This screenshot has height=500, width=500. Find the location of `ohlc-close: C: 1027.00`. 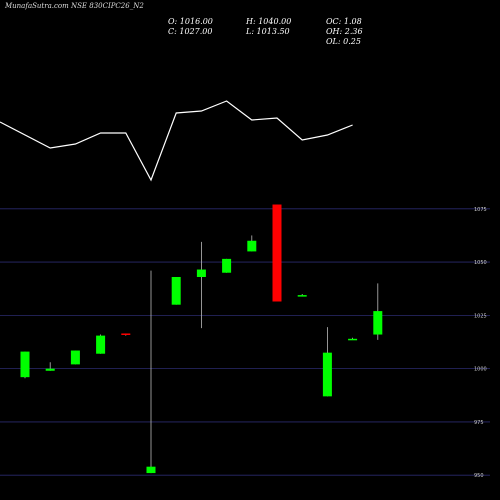

ohlc-close: C: 1027.00 is located at coordinates (190, 31).